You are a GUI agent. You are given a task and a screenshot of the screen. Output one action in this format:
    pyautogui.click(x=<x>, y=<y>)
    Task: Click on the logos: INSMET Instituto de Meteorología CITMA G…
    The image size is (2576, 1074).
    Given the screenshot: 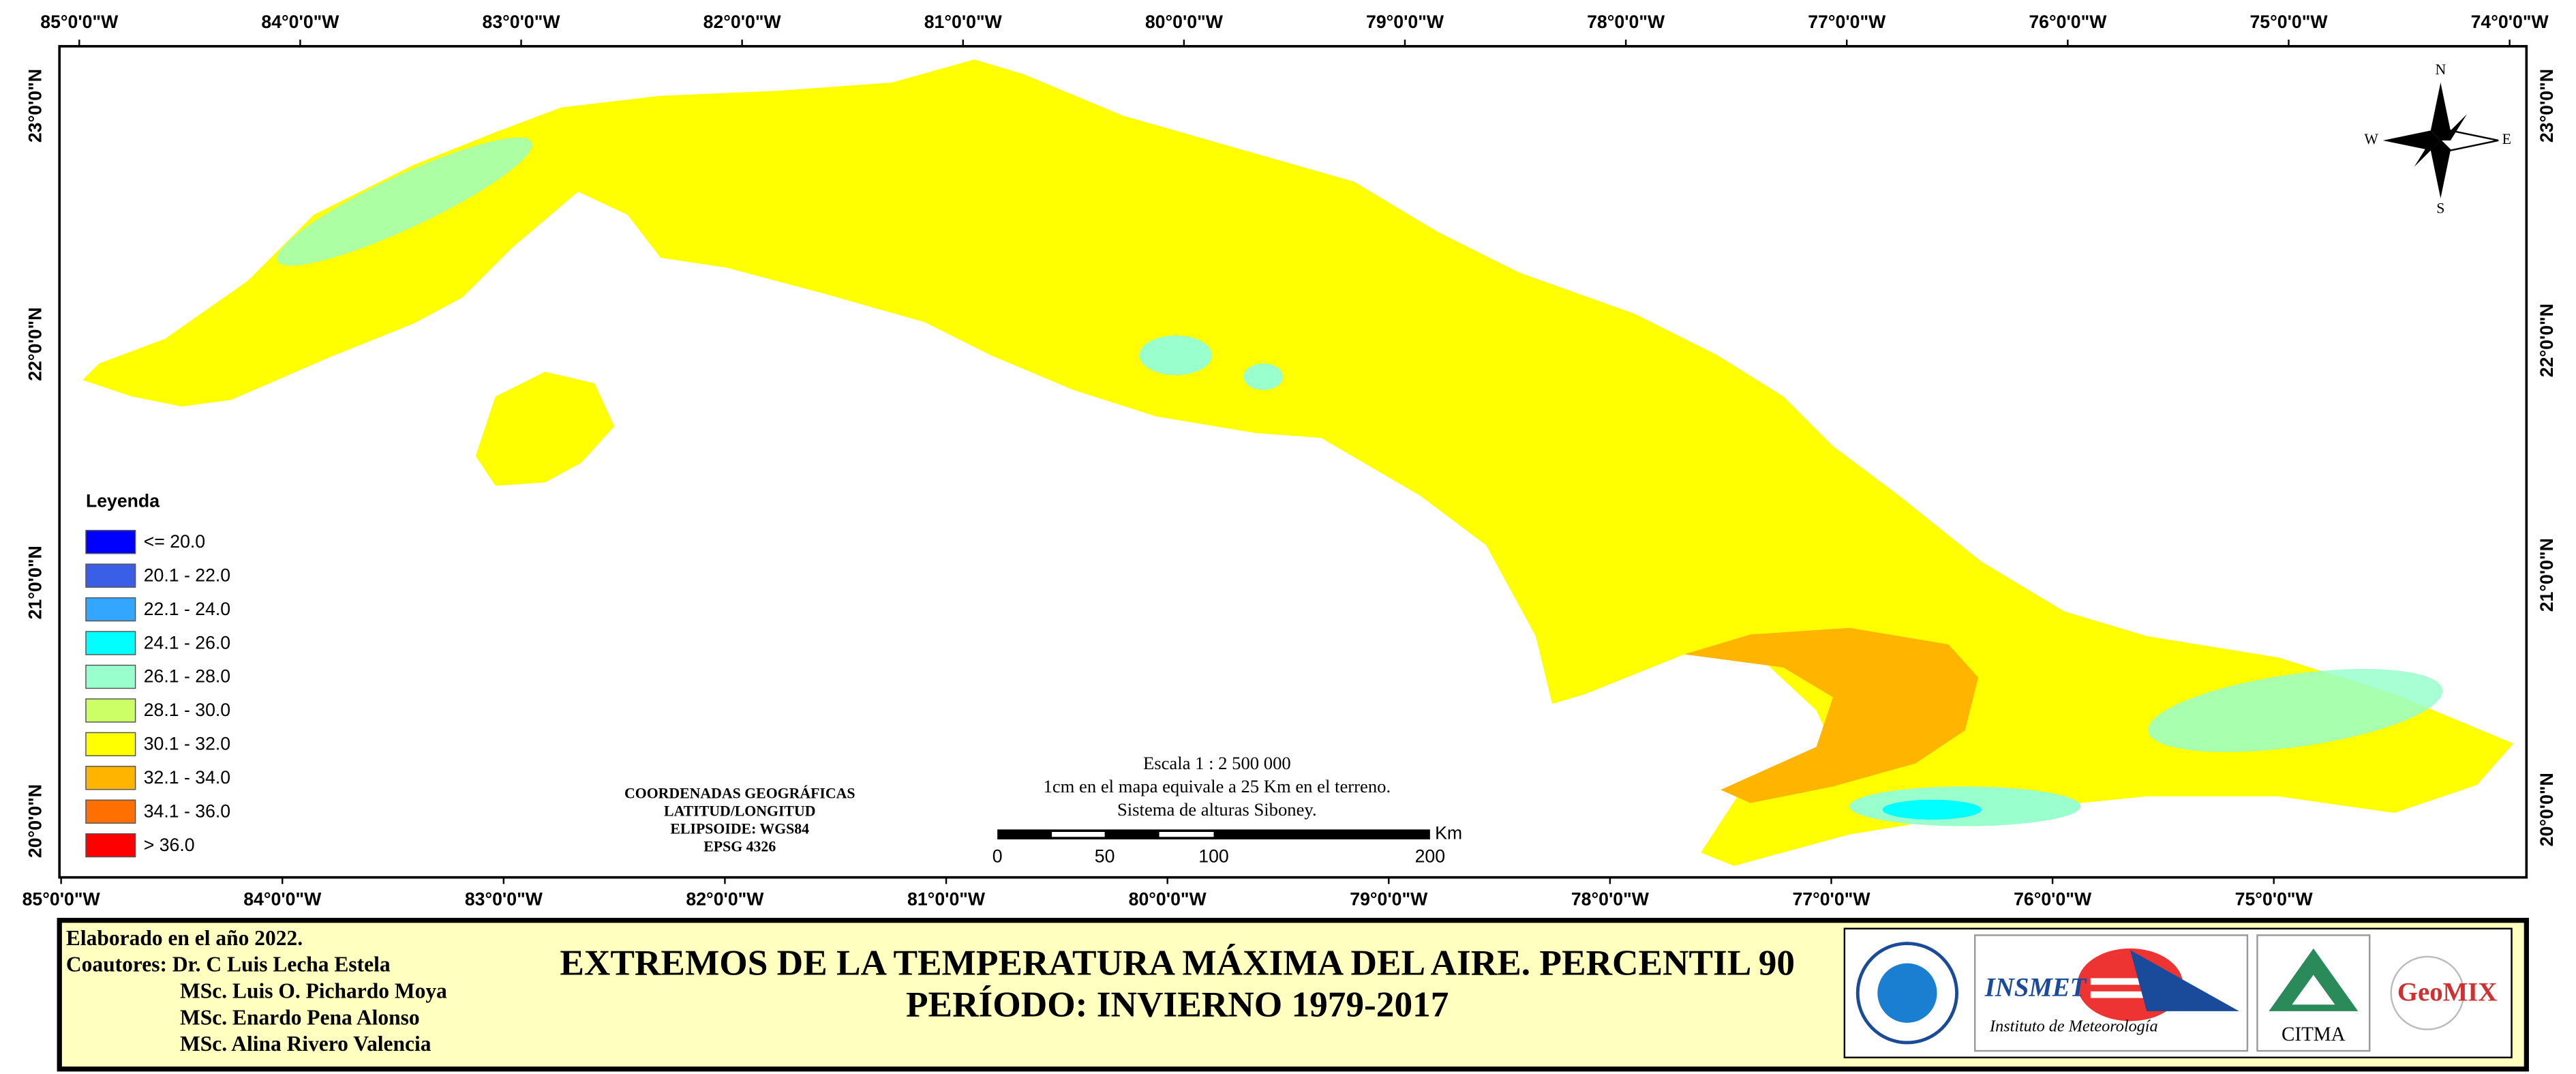 What is the action you would take?
    pyautogui.click(x=2178, y=992)
    